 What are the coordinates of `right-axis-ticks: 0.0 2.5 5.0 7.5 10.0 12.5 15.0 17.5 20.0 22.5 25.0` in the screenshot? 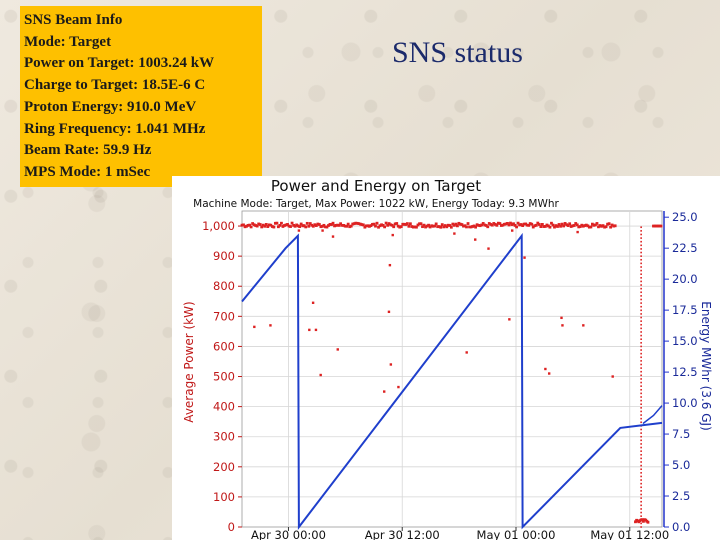 It's located at (681, 372).